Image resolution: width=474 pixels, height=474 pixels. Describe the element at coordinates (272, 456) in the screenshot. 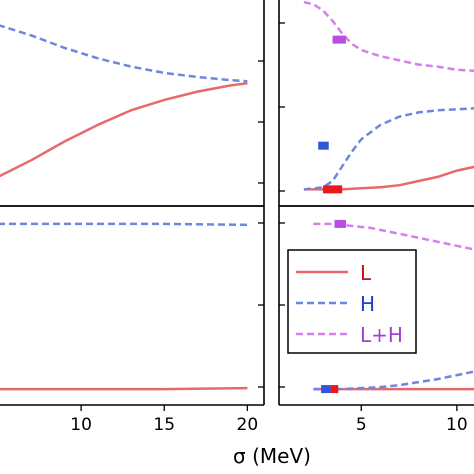

I see `x-axis-label: σ (MeV)` at that location.